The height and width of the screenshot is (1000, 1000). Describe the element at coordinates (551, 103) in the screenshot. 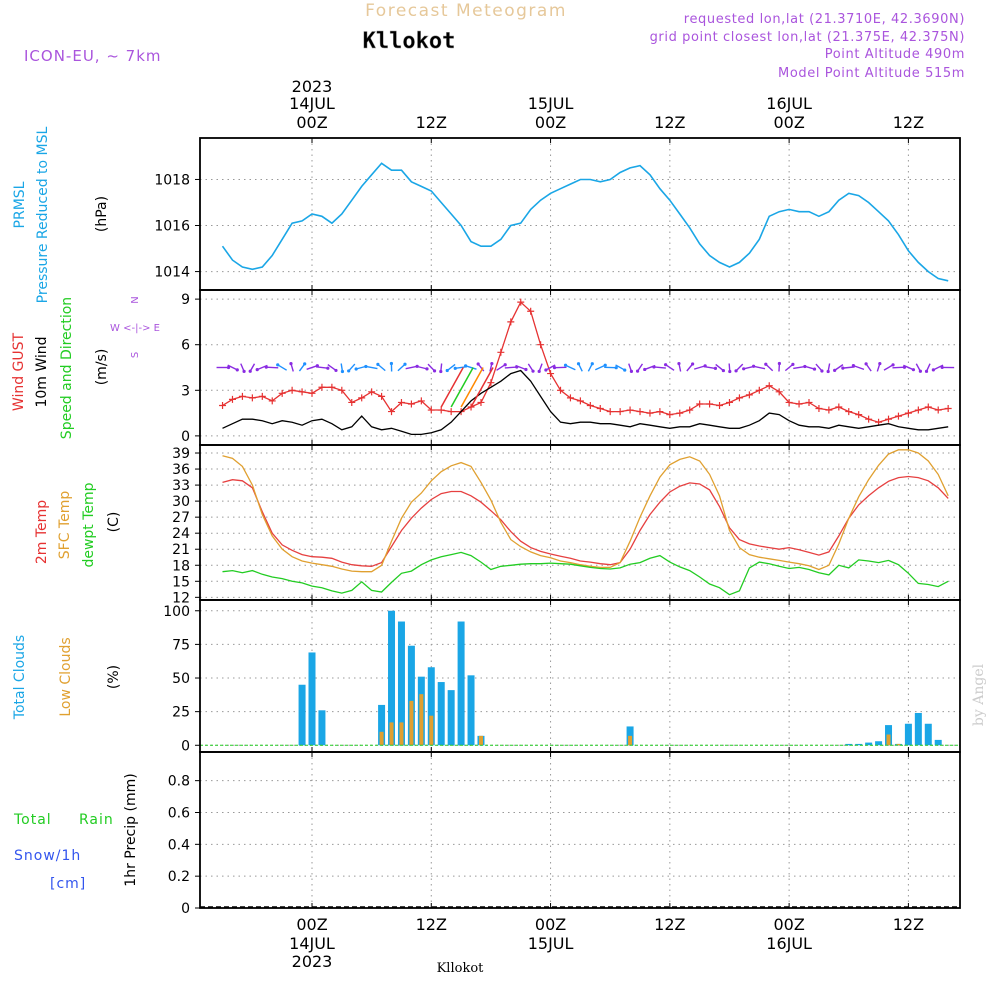

I see `top-axis-date: 15JUL` at that location.